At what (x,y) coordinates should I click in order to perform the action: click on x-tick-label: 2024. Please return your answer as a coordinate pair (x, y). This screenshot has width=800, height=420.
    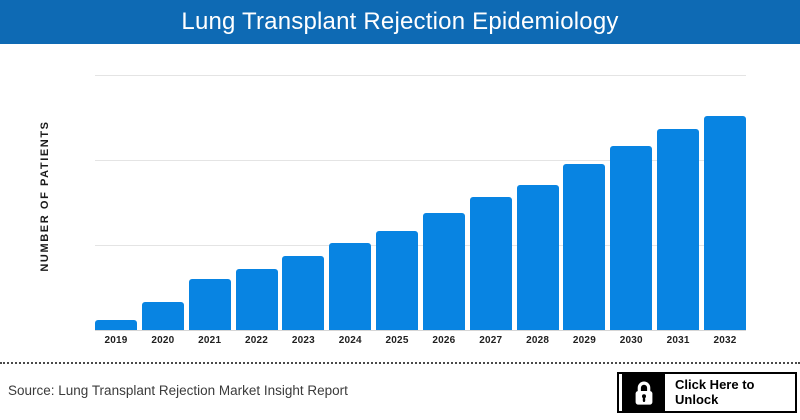
    Looking at the image, I should click on (350, 340).